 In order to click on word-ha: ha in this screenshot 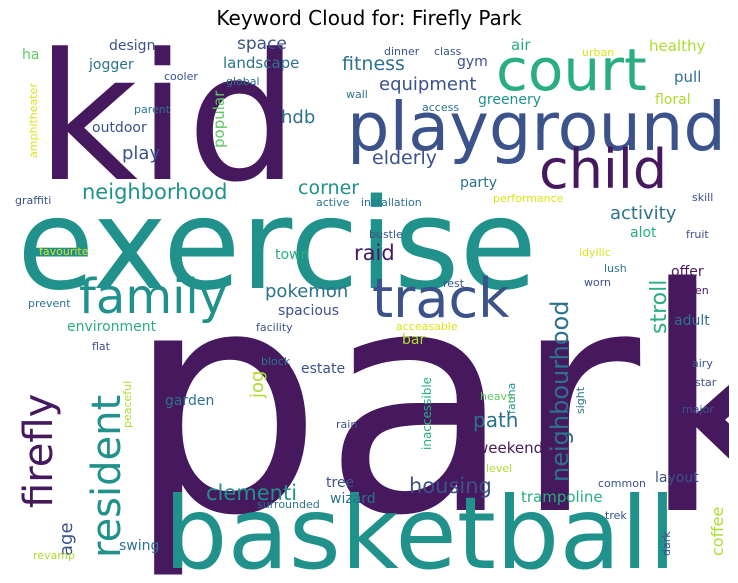, I will do `click(31, 55)`.